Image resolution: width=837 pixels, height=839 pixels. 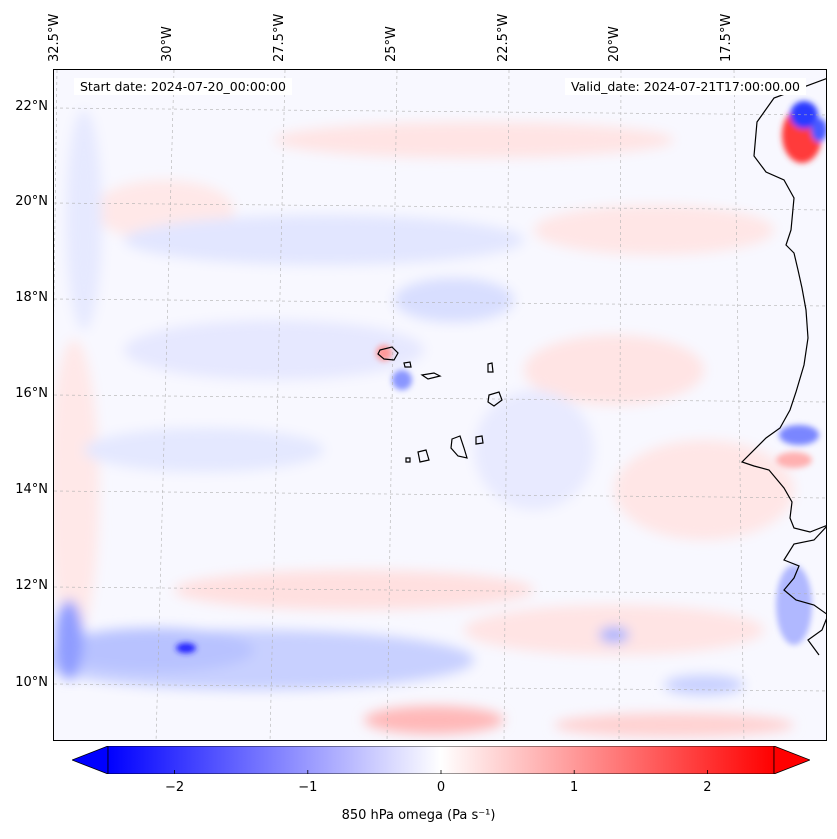 I want to click on latitude-label: 10°N, so click(x=31, y=682).